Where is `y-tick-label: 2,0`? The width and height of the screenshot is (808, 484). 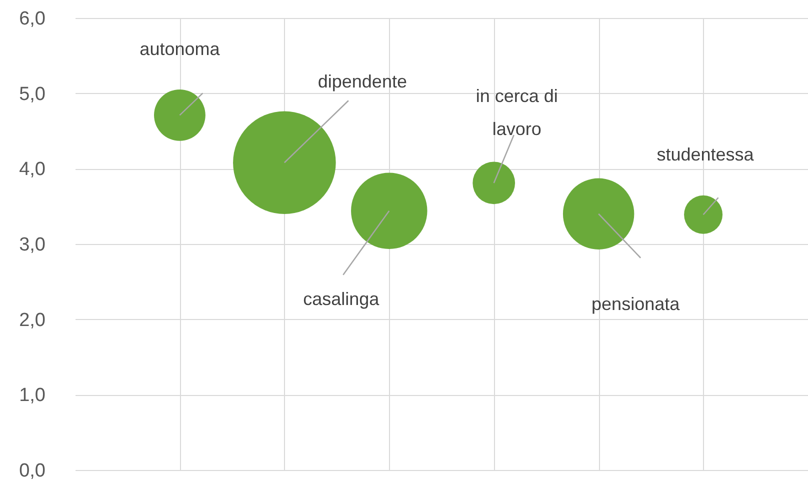 y-tick-label: 2,0 is located at coordinates (32, 320).